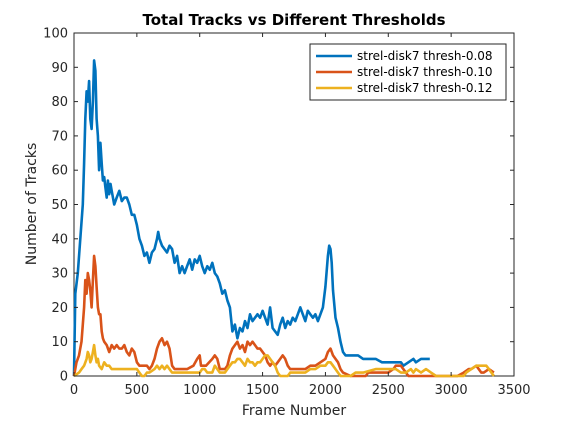 The image size is (568, 423). What do you see at coordinates (55, 34) in the screenshot?
I see `y-tick-label: 100` at bounding box center [55, 34].